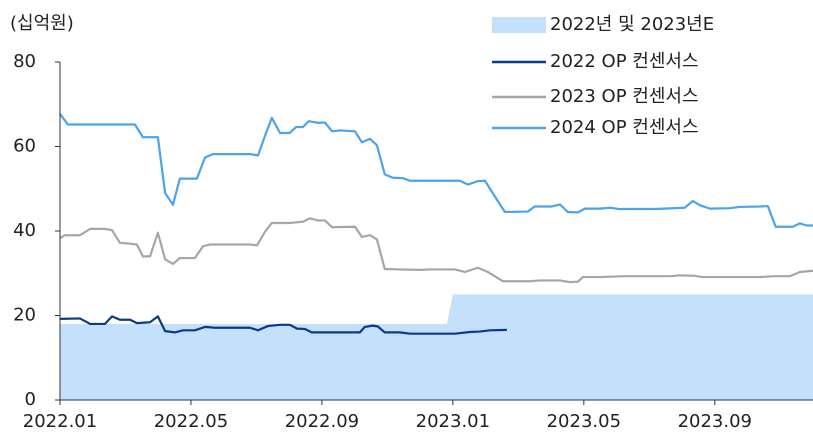 The width and height of the screenshot is (813, 435). What do you see at coordinates (715, 421) in the screenshot?
I see `x-tick-label: 2023.09` at bounding box center [715, 421].